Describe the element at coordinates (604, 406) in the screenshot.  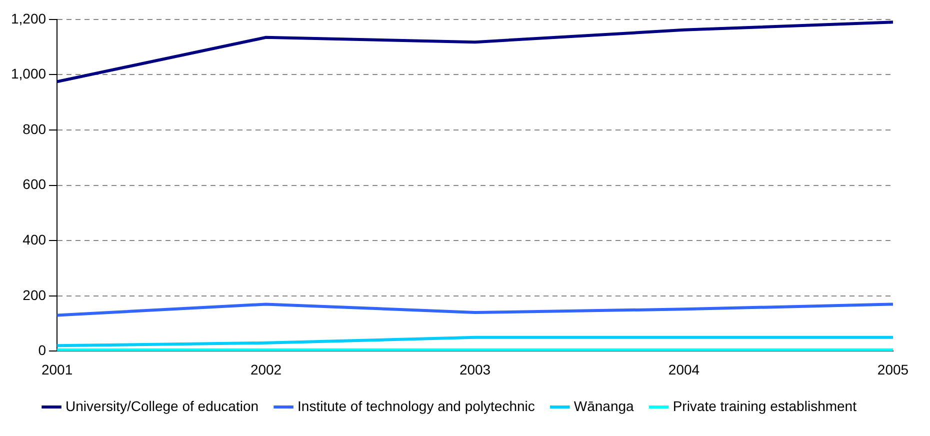
I see `legend-label: Wānanga` at that location.